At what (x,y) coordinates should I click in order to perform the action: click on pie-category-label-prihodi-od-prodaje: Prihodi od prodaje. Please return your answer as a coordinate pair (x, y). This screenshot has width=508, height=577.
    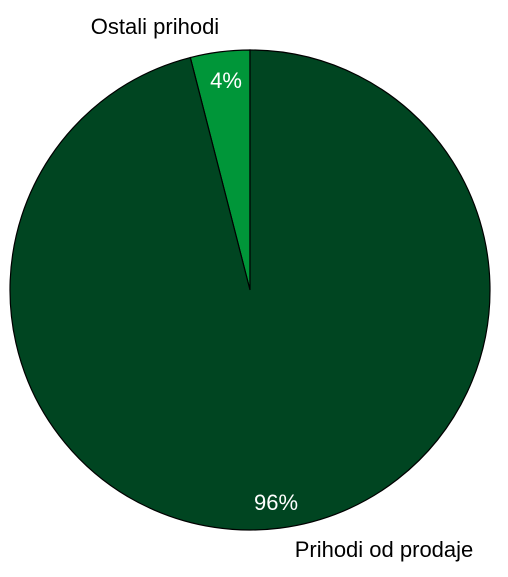
    Looking at the image, I should click on (384, 549).